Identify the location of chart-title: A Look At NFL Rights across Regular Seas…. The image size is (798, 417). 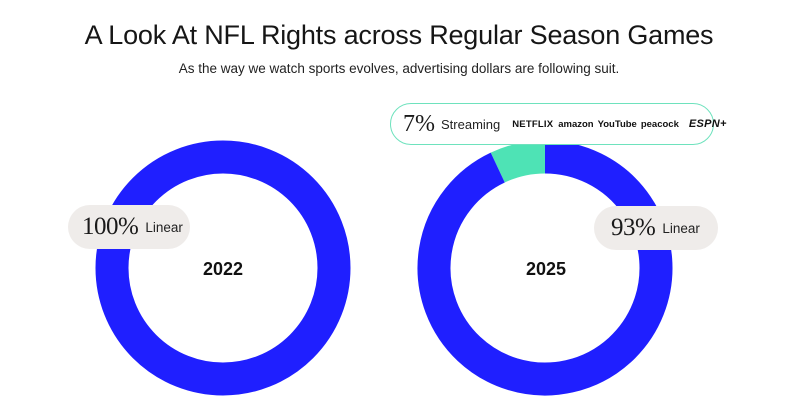
(399, 35).